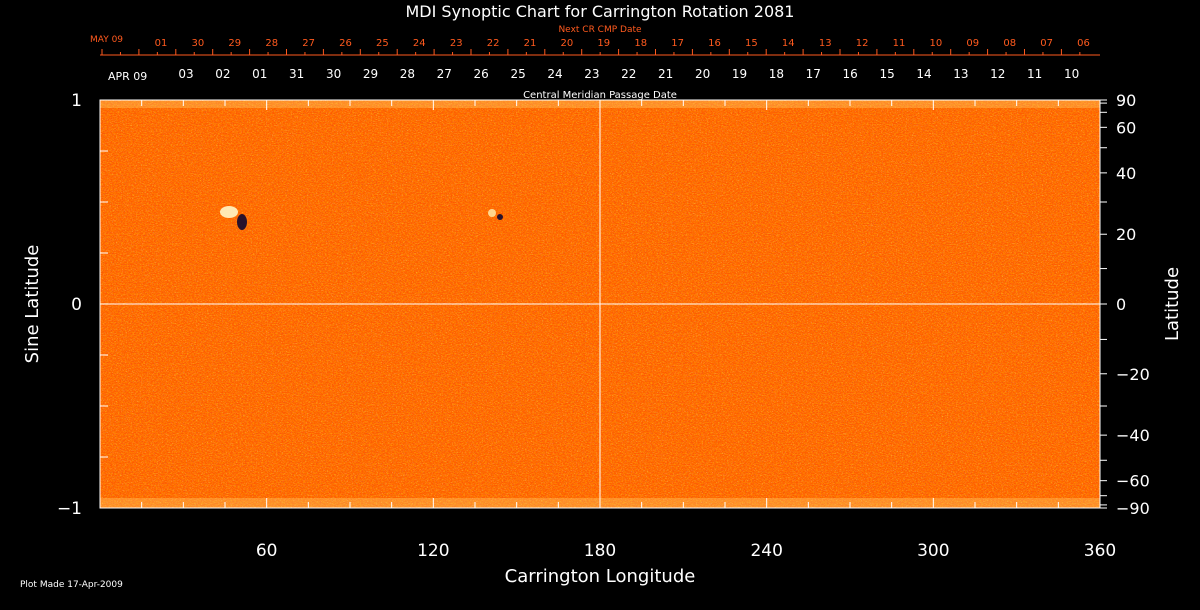 The height and width of the screenshot is (610, 1200). I want to click on small-region-negative, so click(500, 217).